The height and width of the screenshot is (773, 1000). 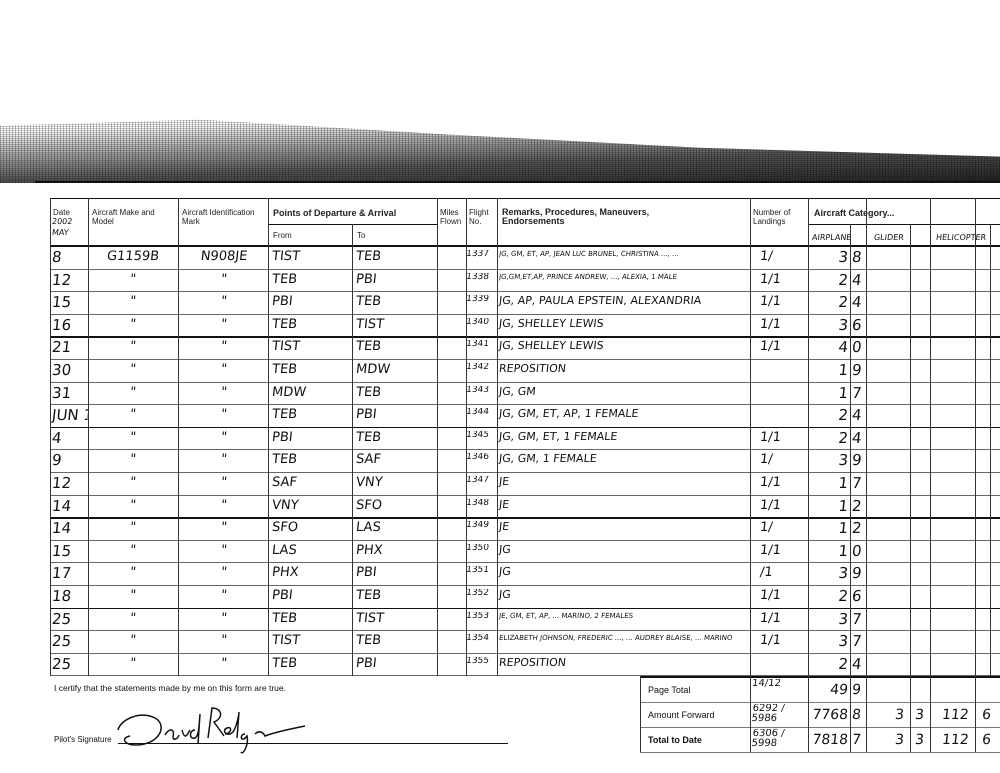 I want to click on date-header: Date, so click(x=61, y=212).